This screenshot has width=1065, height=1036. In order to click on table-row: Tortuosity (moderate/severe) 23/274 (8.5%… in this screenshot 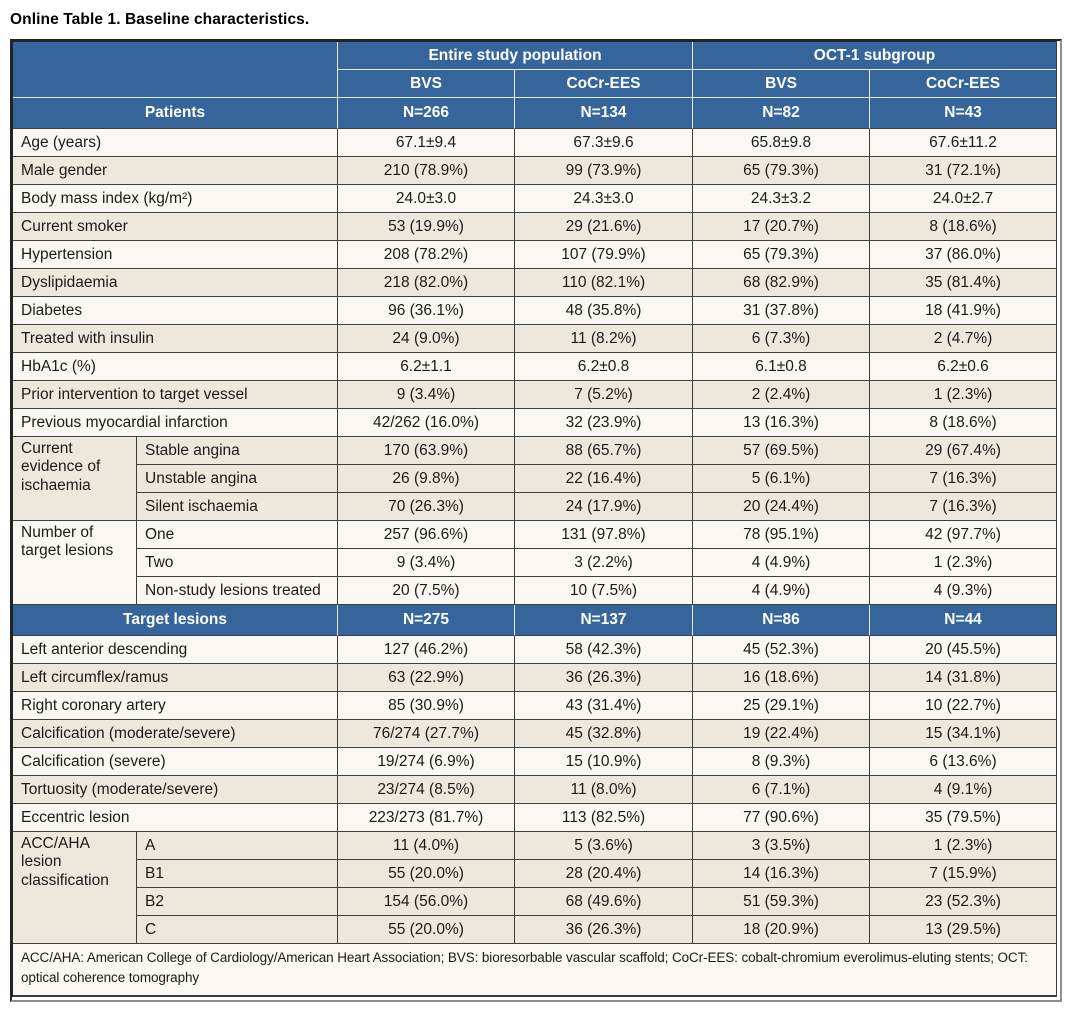, I will do `click(535, 790)`.